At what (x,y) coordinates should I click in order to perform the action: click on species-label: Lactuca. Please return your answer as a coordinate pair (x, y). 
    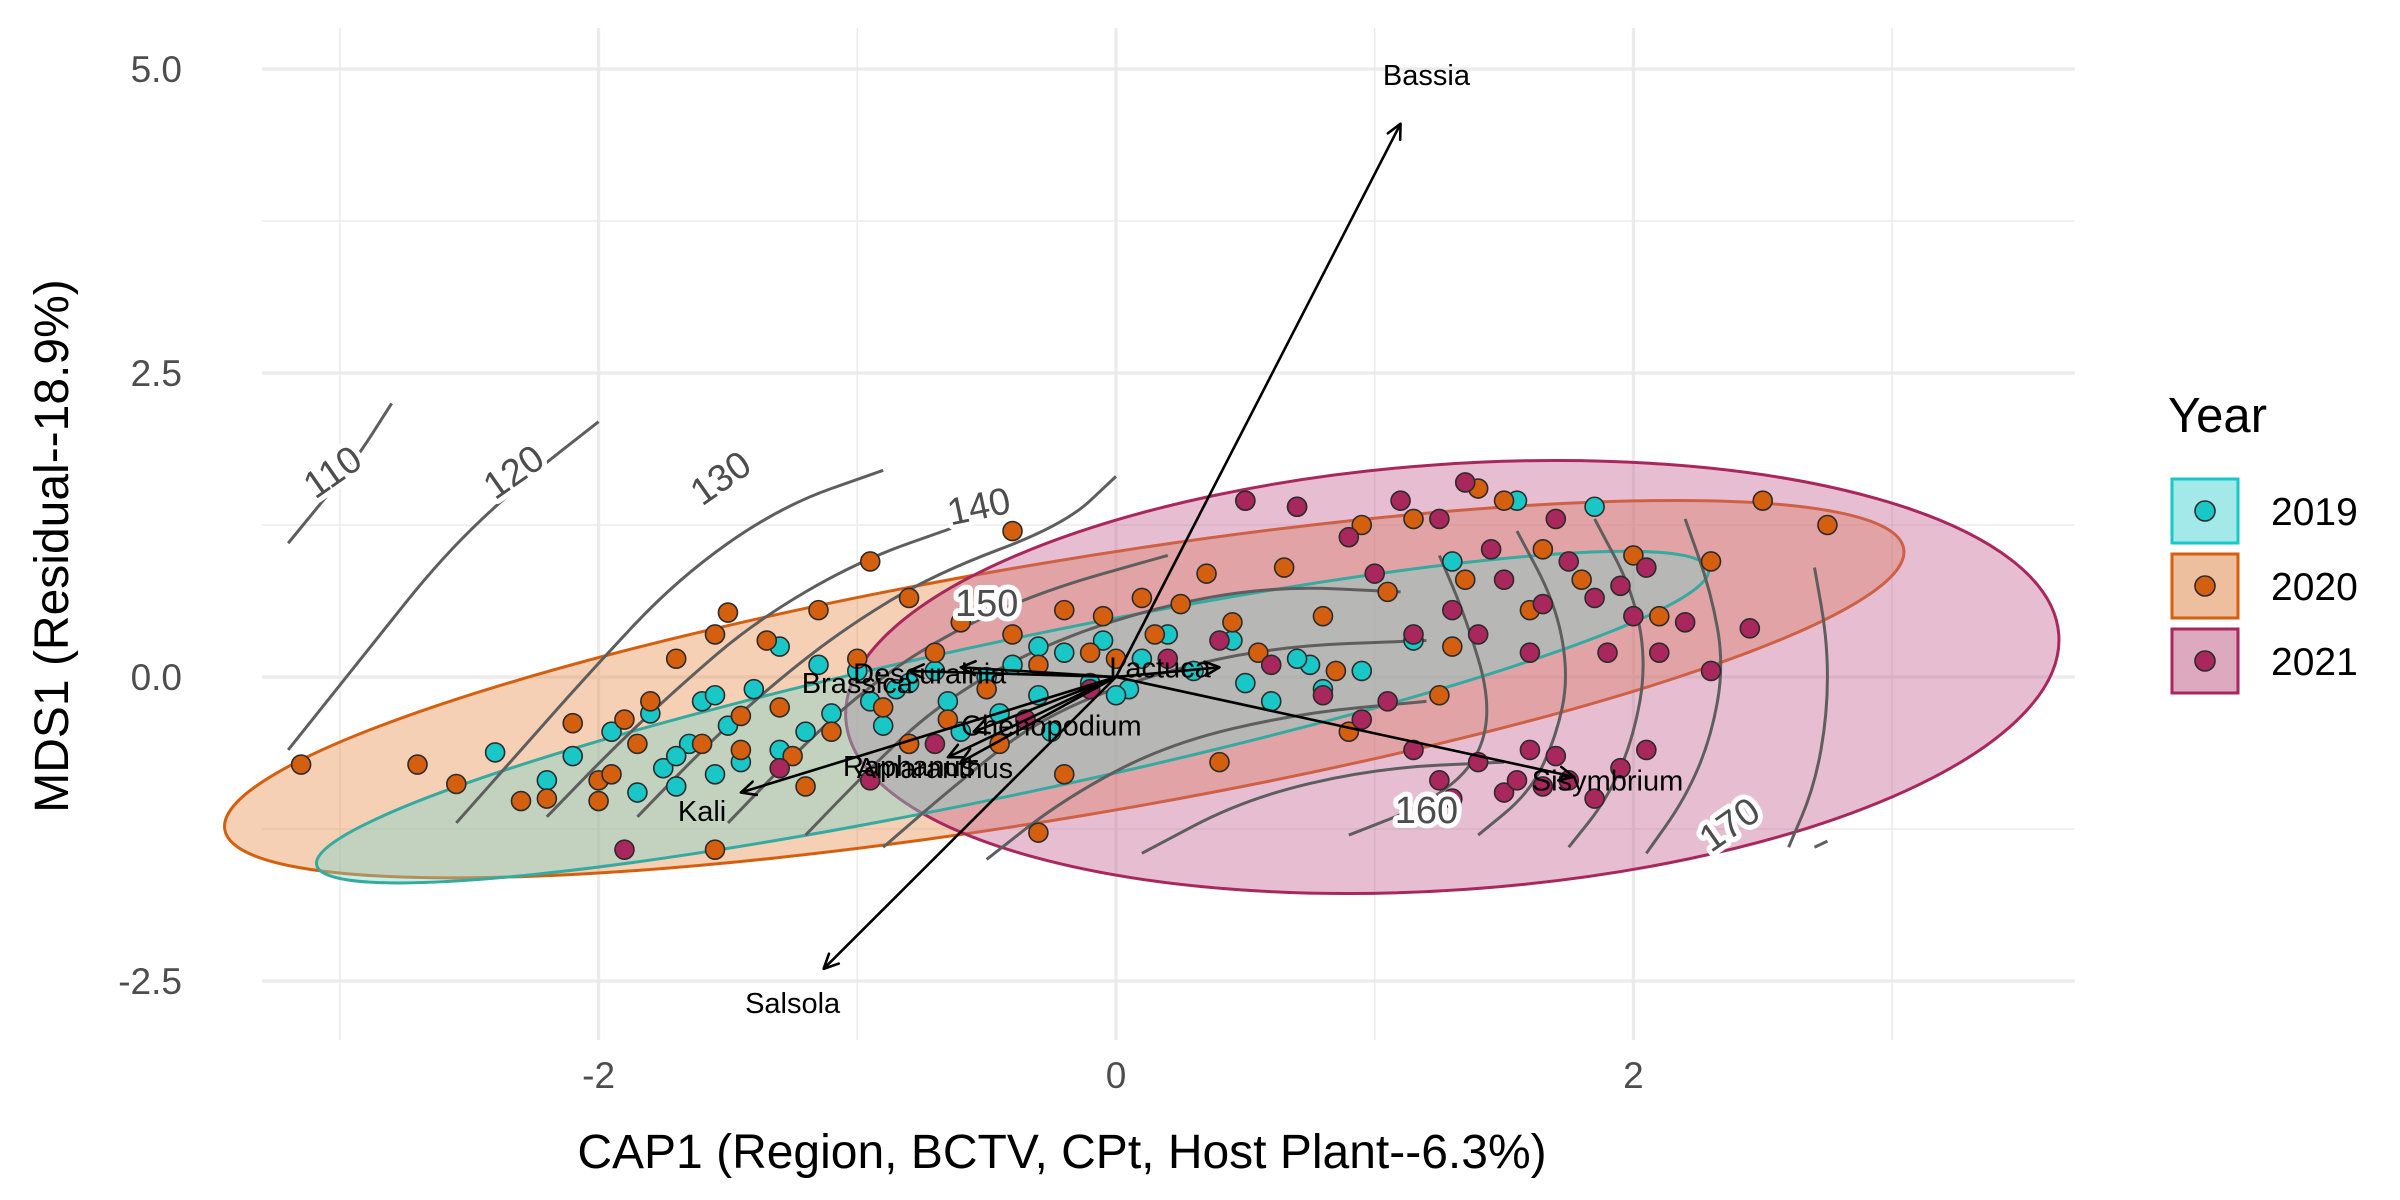
    Looking at the image, I should click on (1160, 668).